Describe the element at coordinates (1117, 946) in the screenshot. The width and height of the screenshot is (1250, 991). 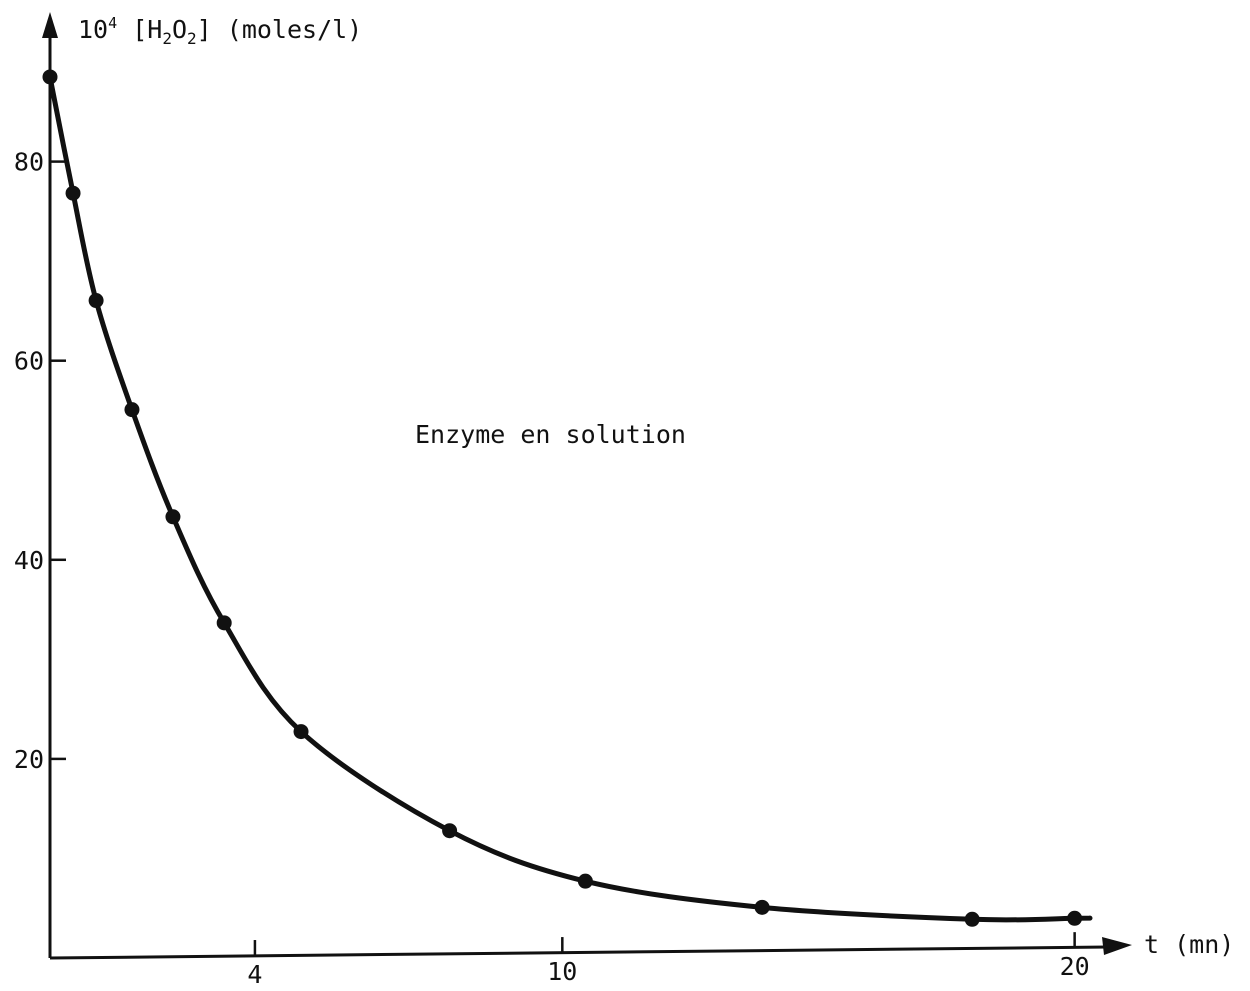
I see `x-axis-arrow` at that location.